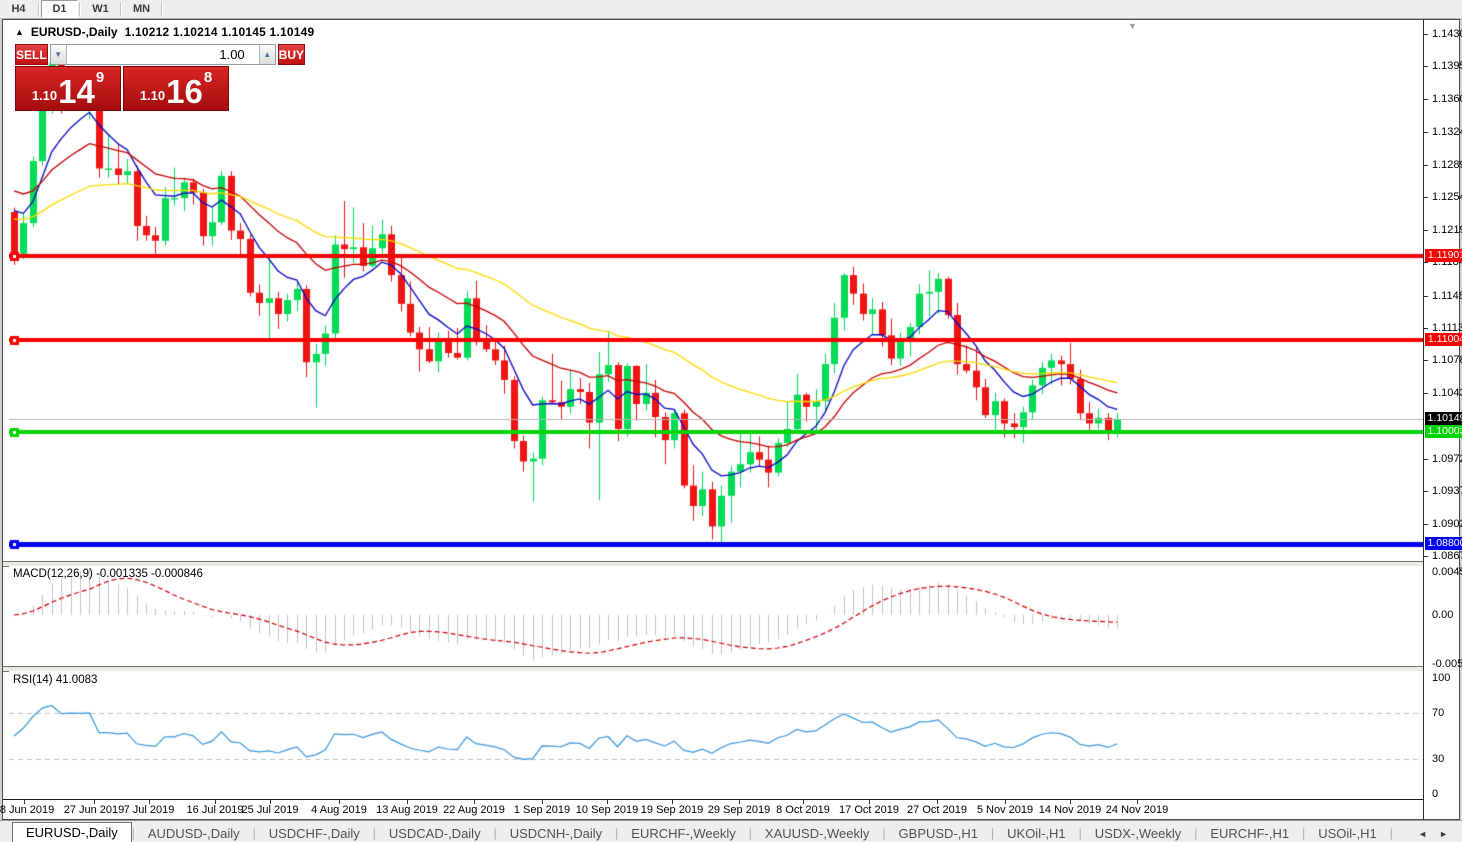 The height and width of the screenshot is (842, 1462). I want to click on price-badge: 1.11004, so click(1443, 339).